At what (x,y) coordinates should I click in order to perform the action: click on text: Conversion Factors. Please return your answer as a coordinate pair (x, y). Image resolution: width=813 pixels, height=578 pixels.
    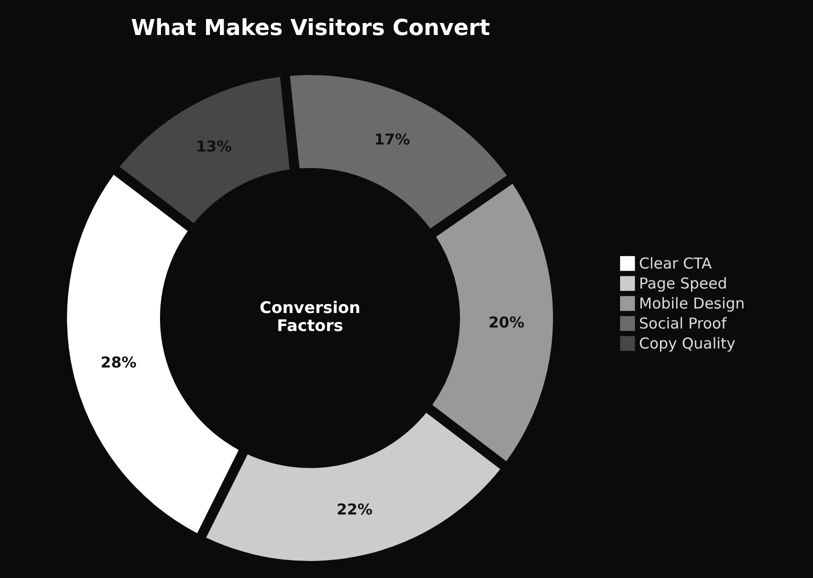
    Looking at the image, I should click on (310, 316).